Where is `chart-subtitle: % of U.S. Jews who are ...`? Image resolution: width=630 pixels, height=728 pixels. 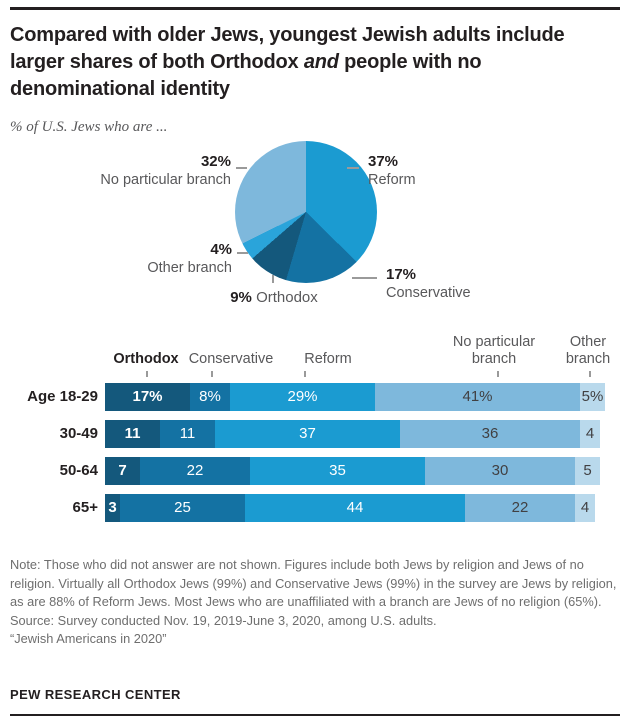 chart-subtitle: % of U.S. Jews who are ... is located at coordinates (89, 127).